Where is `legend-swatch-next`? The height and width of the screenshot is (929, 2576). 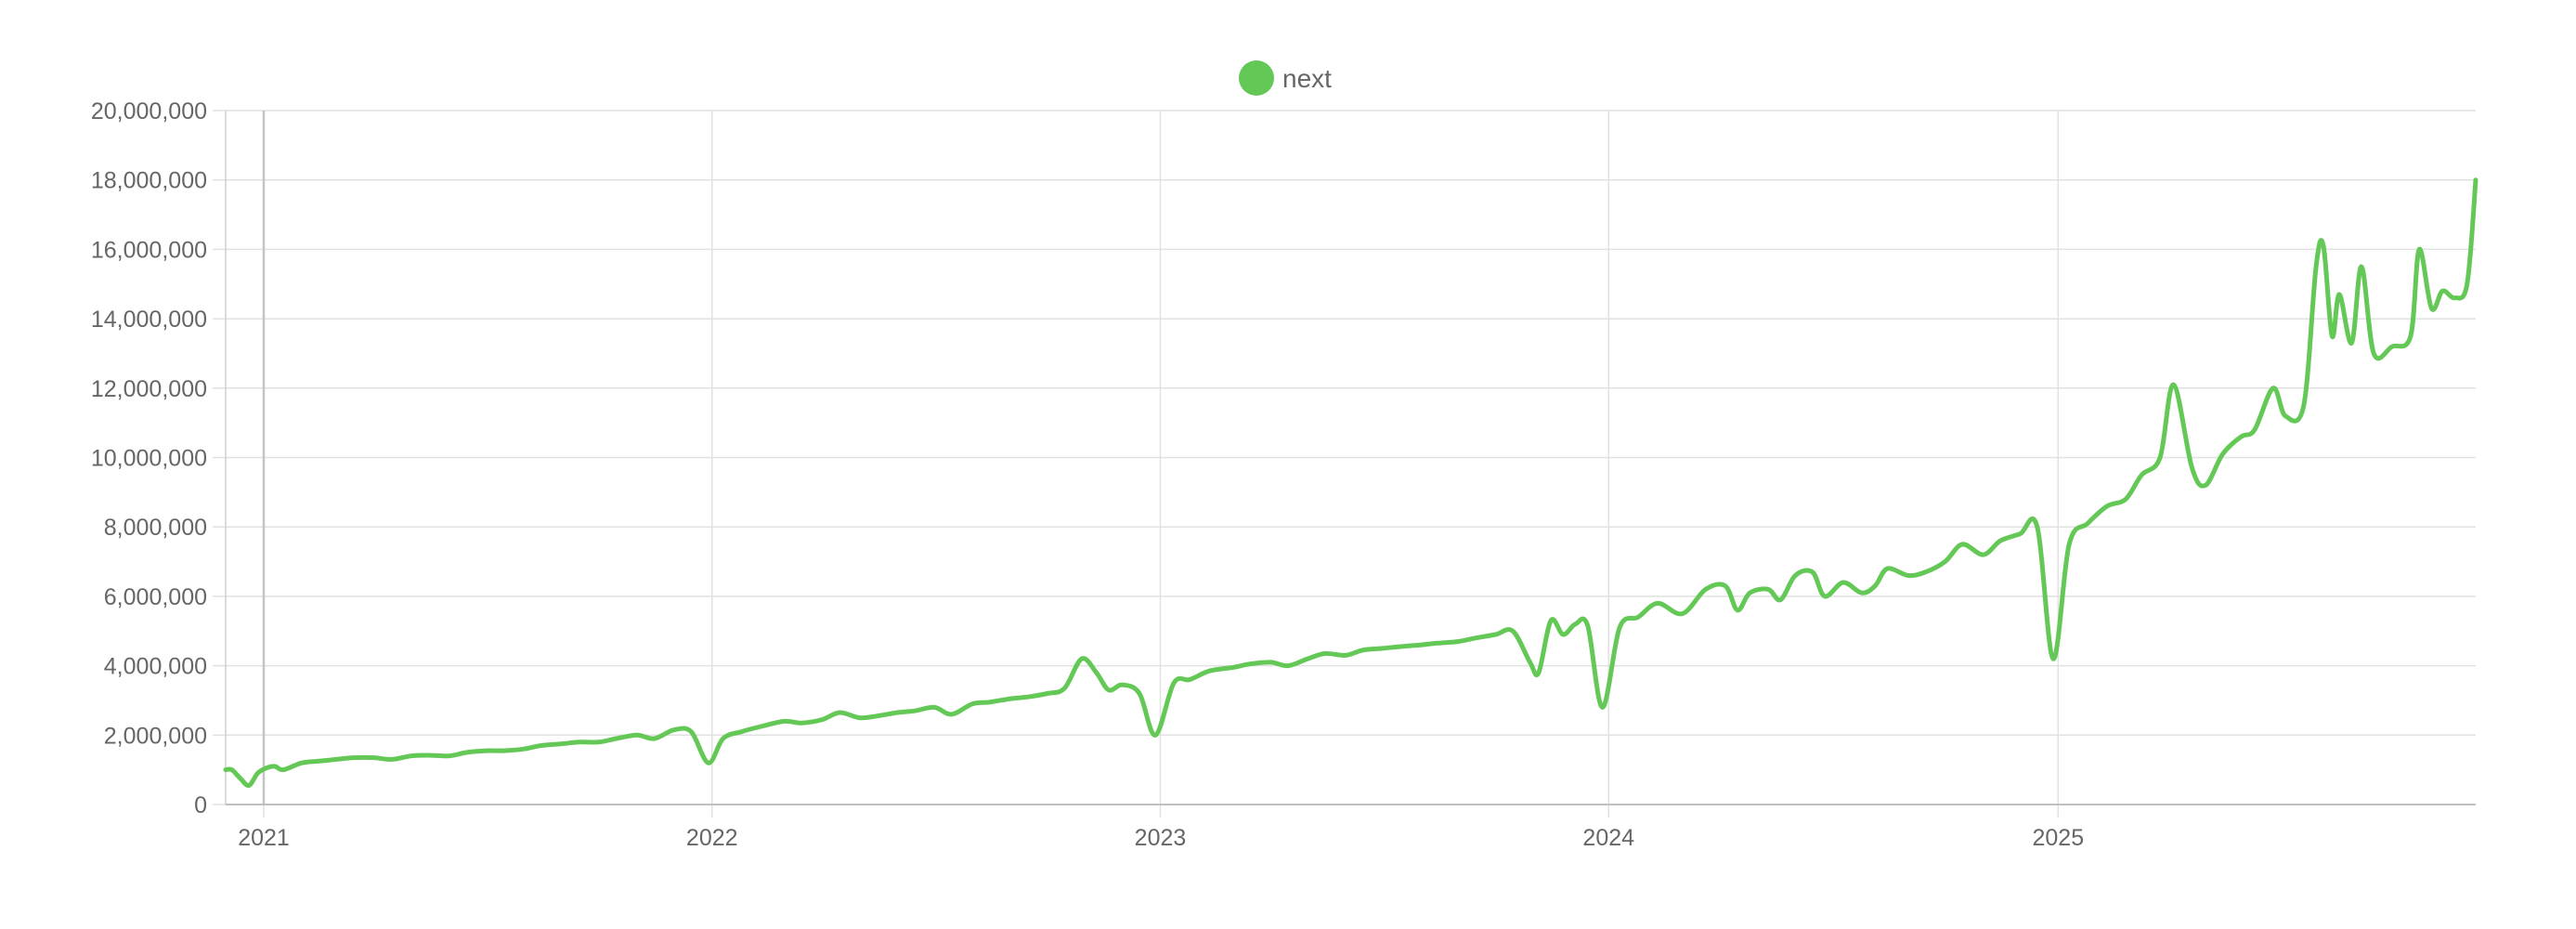 legend-swatch-next is located at coordinates (1256, 78).